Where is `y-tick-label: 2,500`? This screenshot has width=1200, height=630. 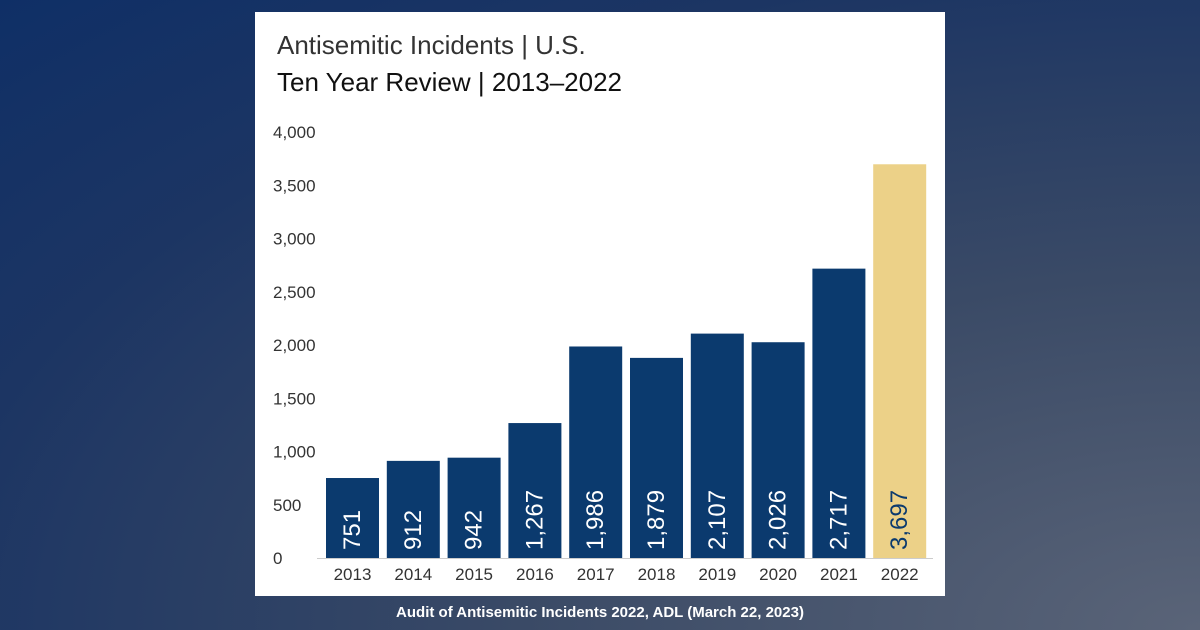 y-tick-label: 2,500 is located at coordinates (294, 292).